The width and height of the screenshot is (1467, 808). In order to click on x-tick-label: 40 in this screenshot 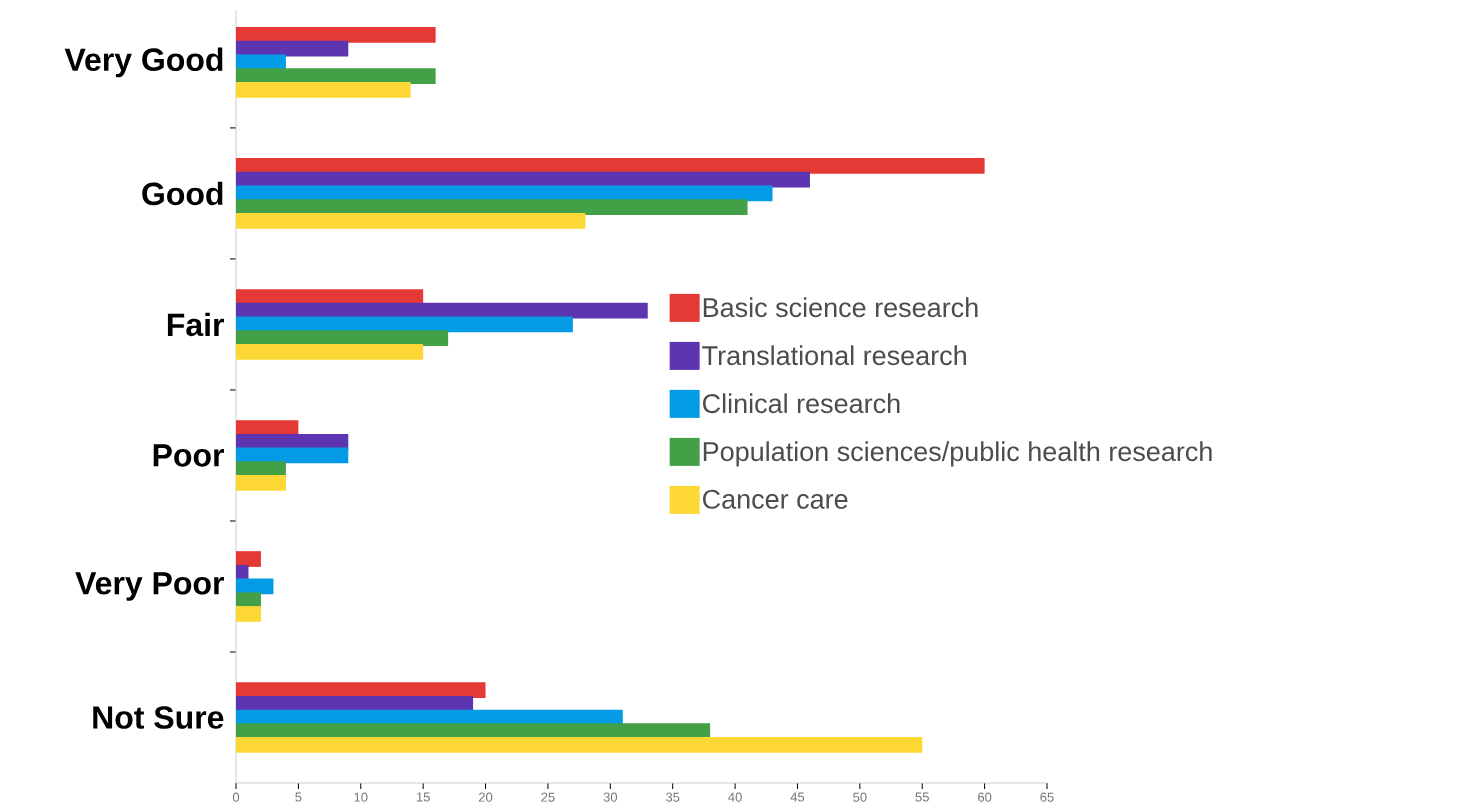, I will do `click(735, 797)`.